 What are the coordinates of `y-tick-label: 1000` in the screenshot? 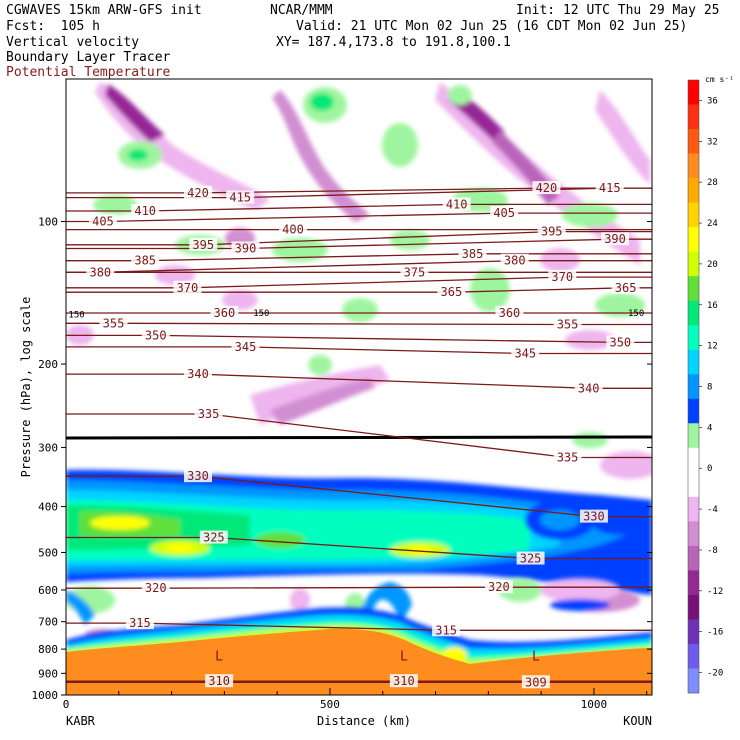 It's located at (45, 695).